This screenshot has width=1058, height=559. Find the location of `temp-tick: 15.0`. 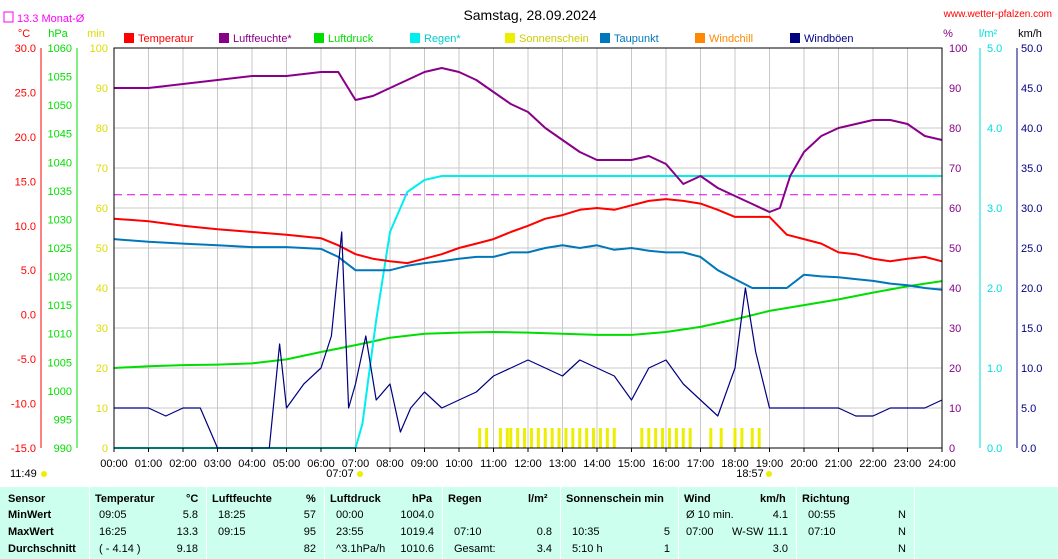

temp-tick: 15.0 is located at coordinates (25, 182).